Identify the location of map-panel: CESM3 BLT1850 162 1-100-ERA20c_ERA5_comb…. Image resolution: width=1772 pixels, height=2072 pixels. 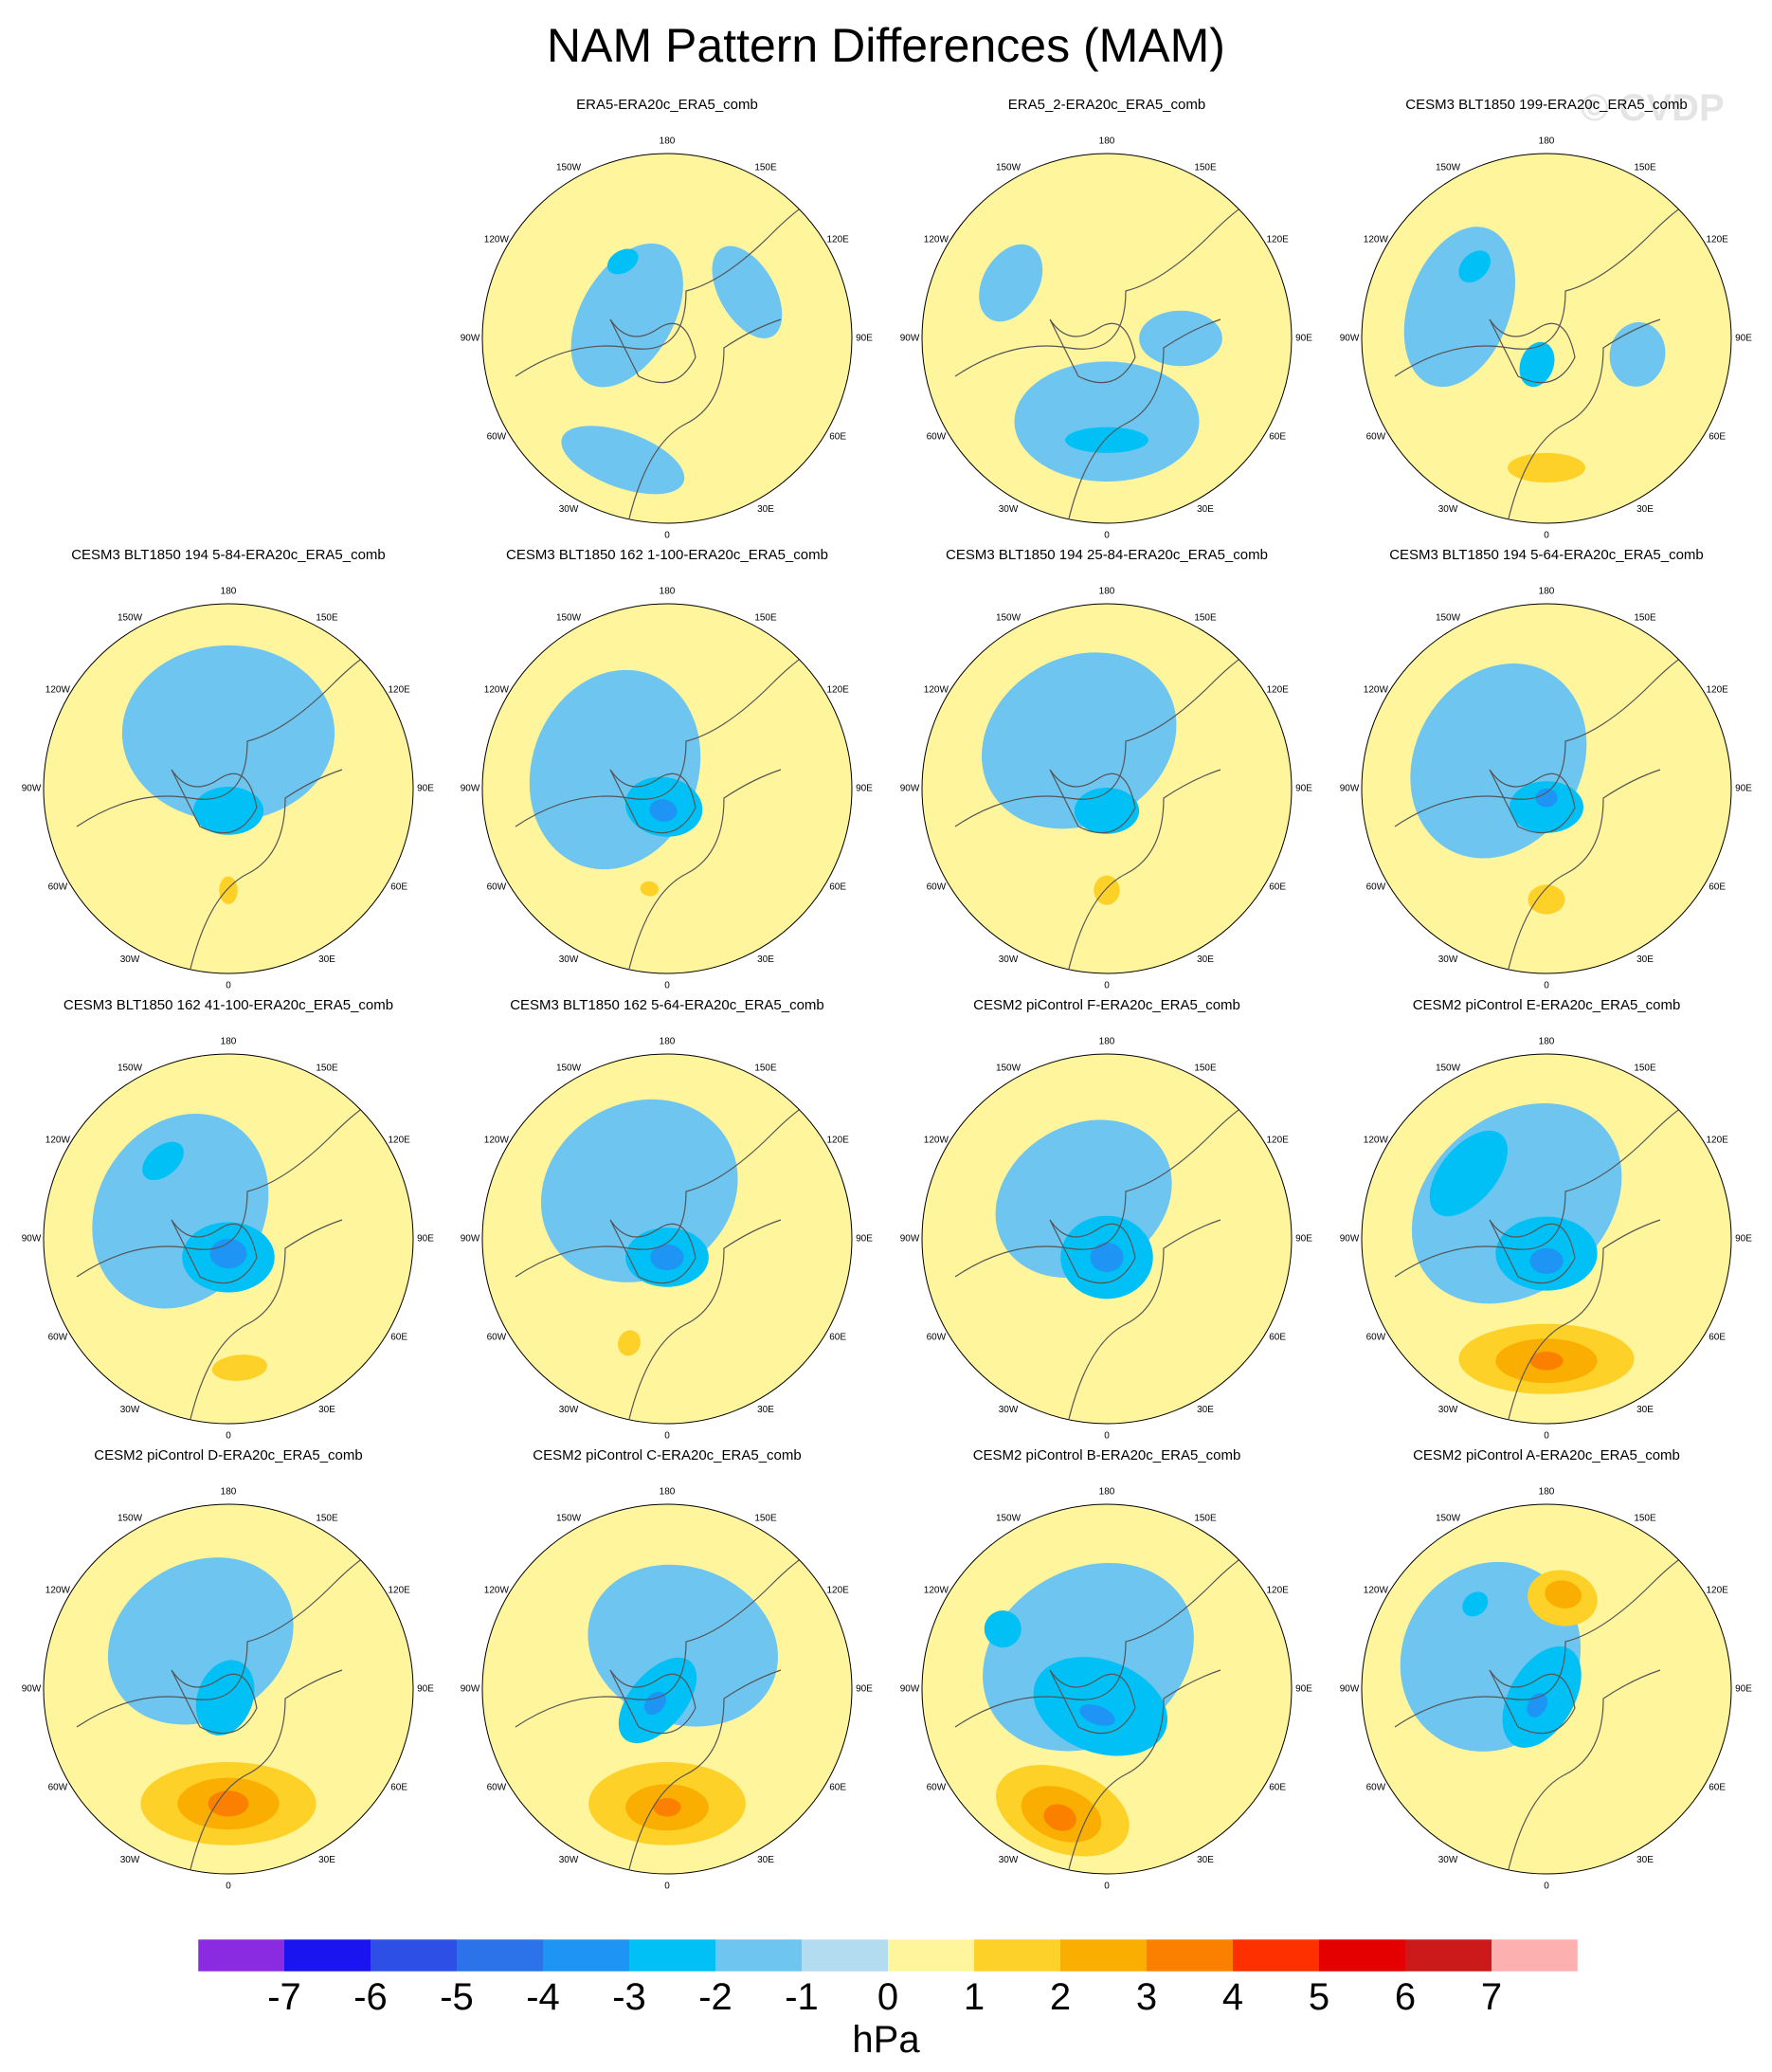
(667, 769).